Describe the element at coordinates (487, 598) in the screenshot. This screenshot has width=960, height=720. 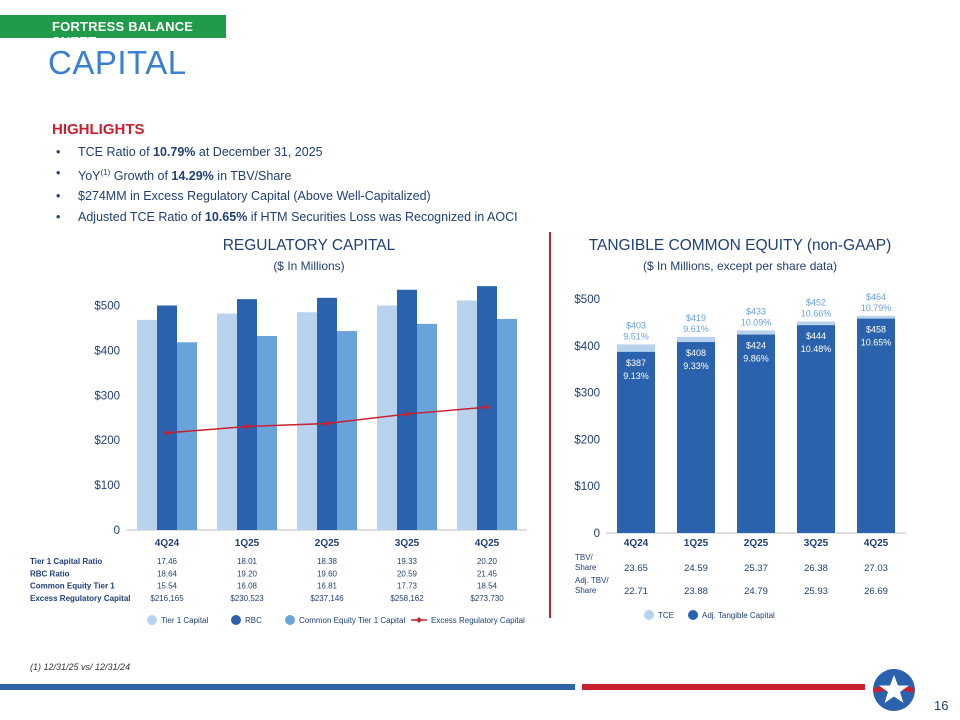
I see `regulatory-table-cell: $273,730` at that location.